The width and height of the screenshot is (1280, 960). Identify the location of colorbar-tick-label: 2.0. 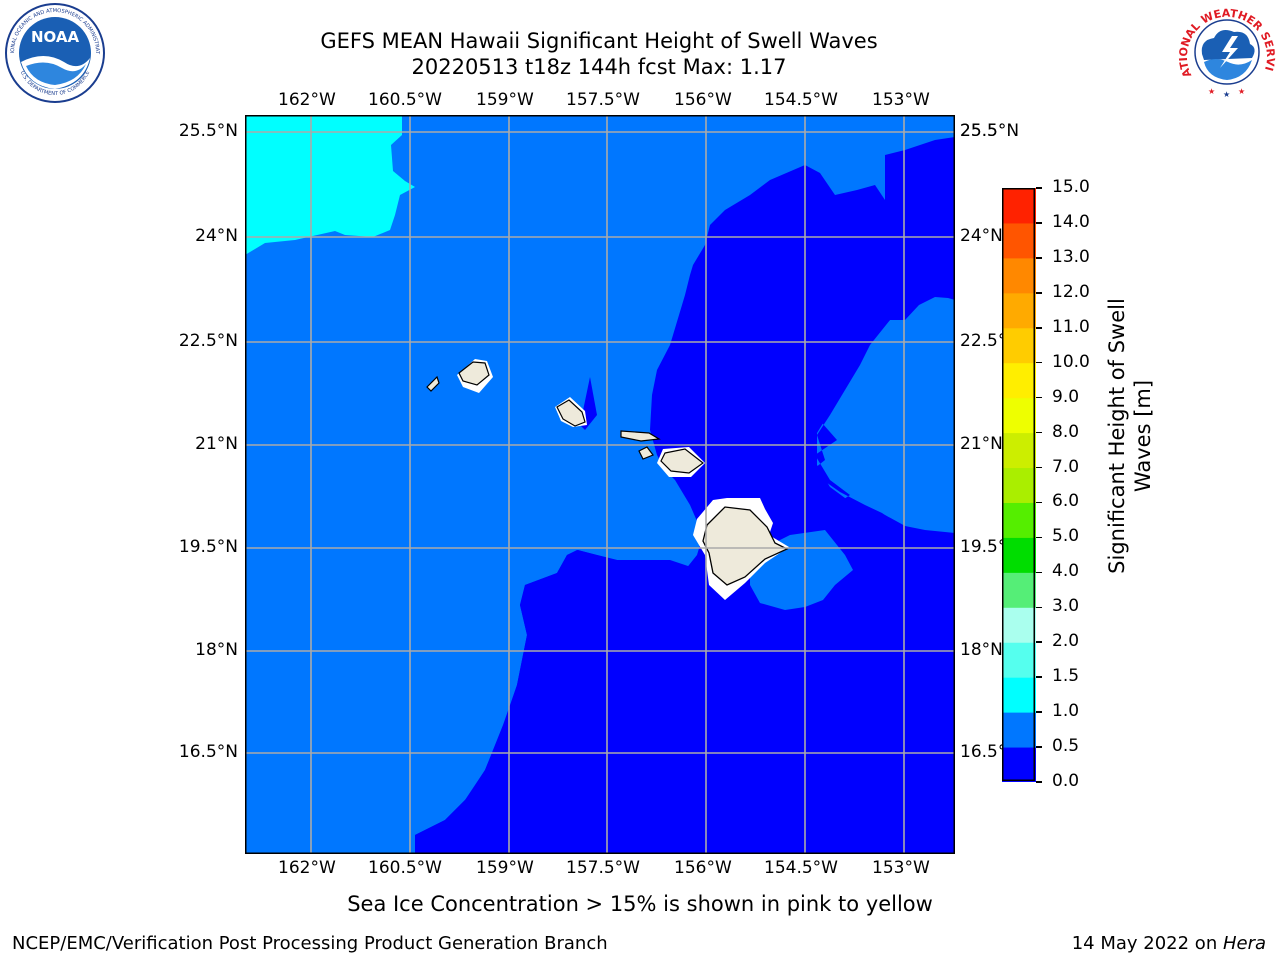
(1066, 641).